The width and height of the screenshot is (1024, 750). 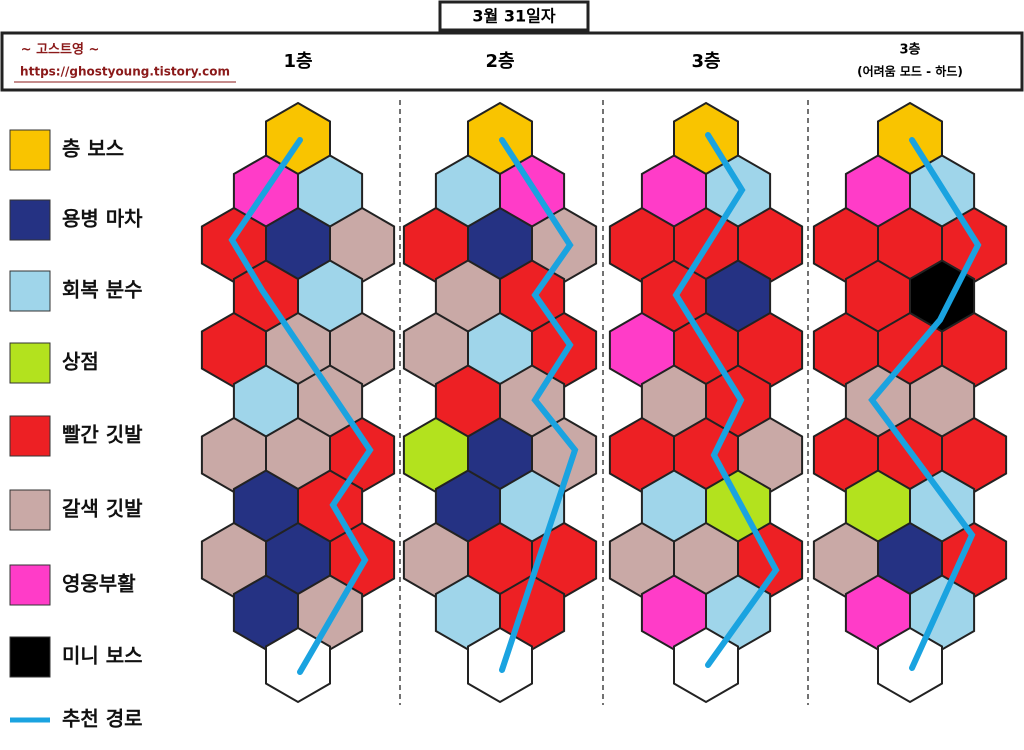 I want to click on legend-label: 미니 보스, so click(x=102, y=656).